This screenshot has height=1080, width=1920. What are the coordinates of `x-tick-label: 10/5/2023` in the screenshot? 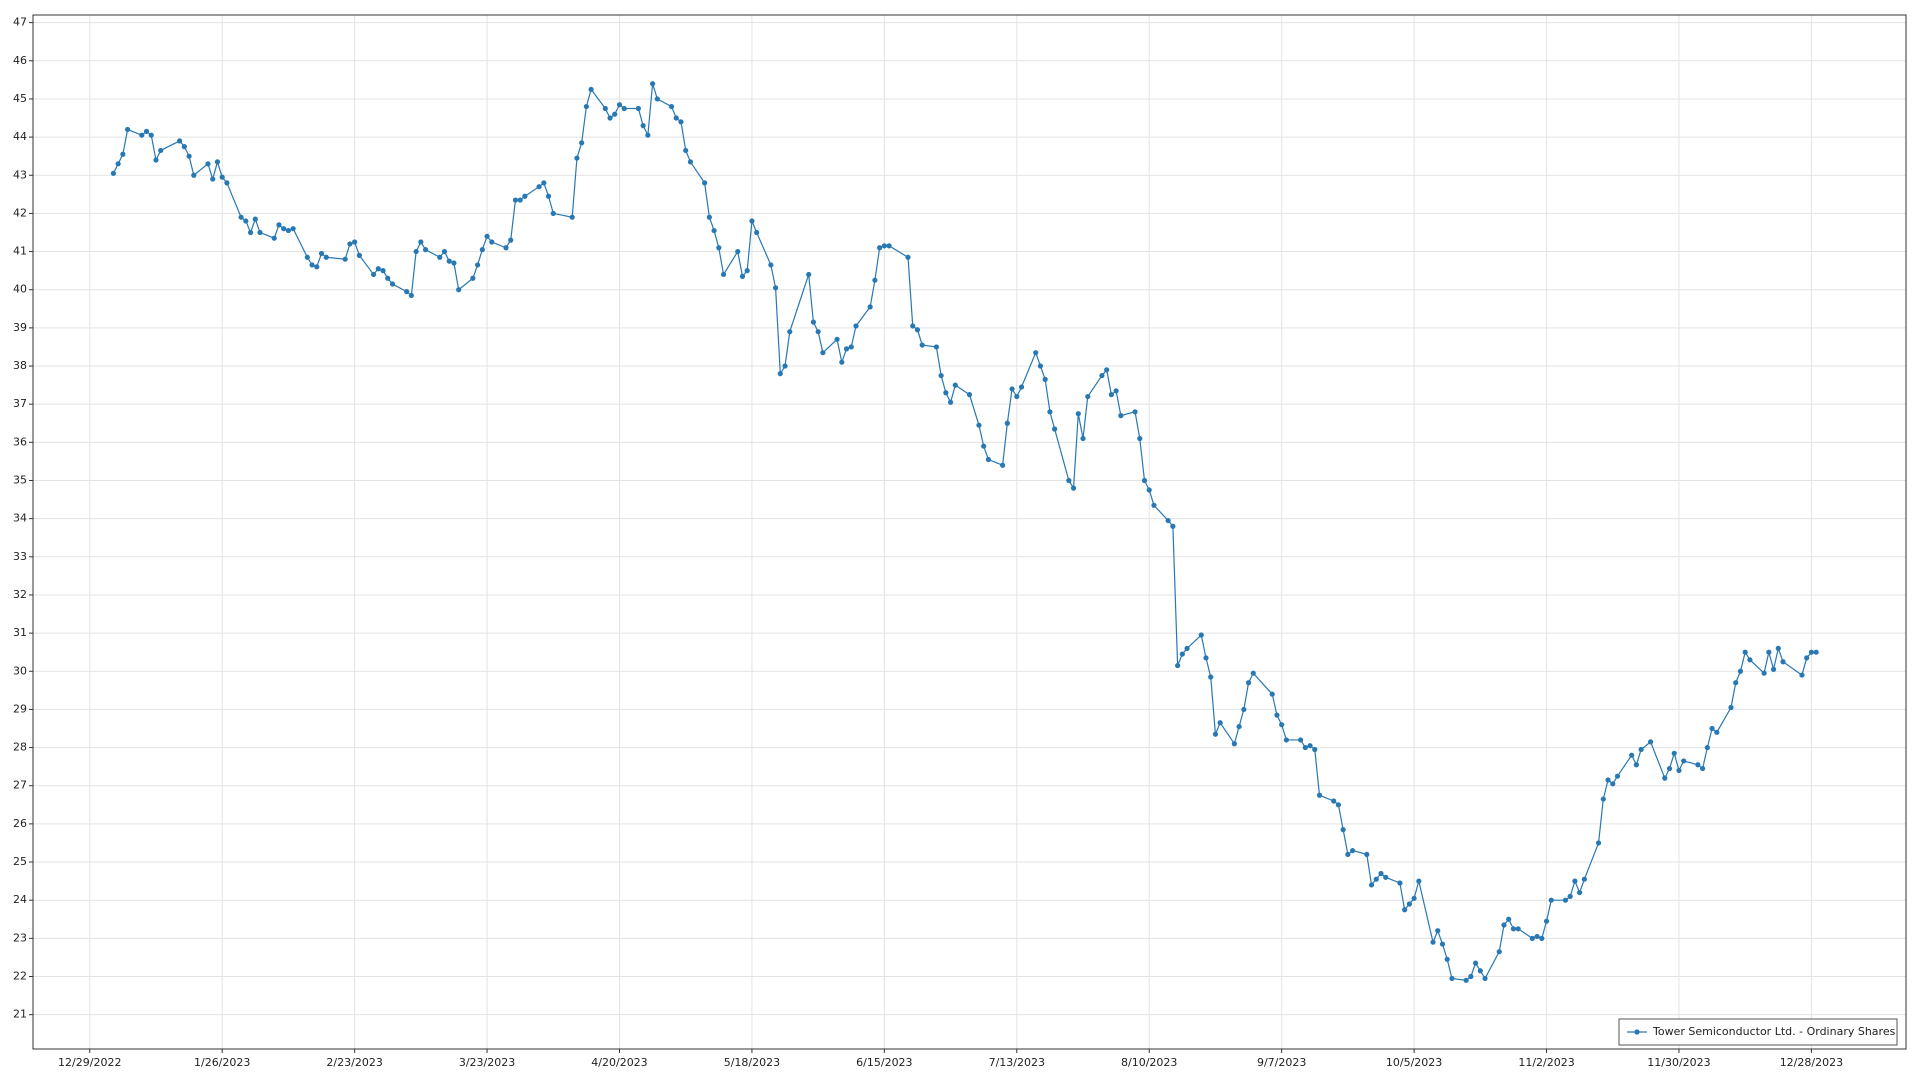 It's located at (1414, 1062).